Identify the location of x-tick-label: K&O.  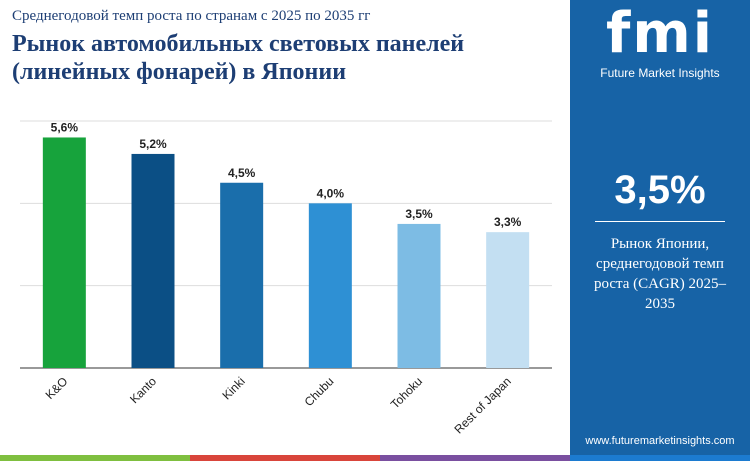
(57, 388).